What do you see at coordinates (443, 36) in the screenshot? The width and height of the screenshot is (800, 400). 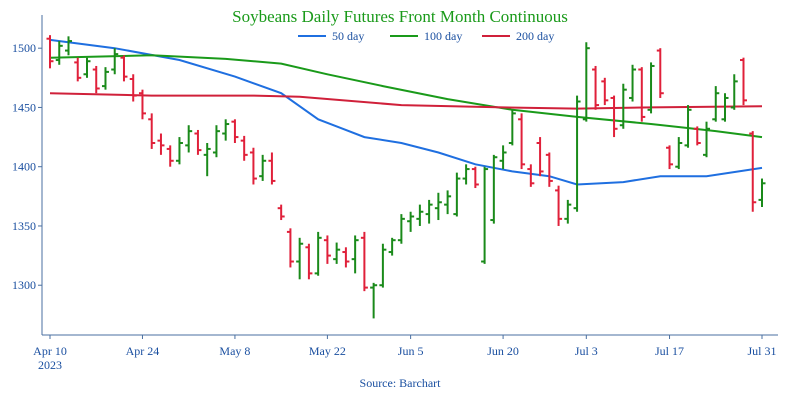 I see `legend-label: 100 day` at bounding box center [443, 36].